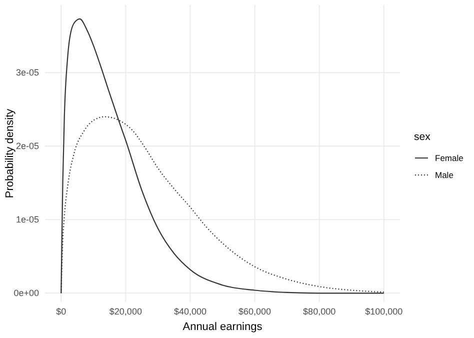 The image size is (474, 338). I want to click on x-tick-label: $80,000, so click(319, 311).